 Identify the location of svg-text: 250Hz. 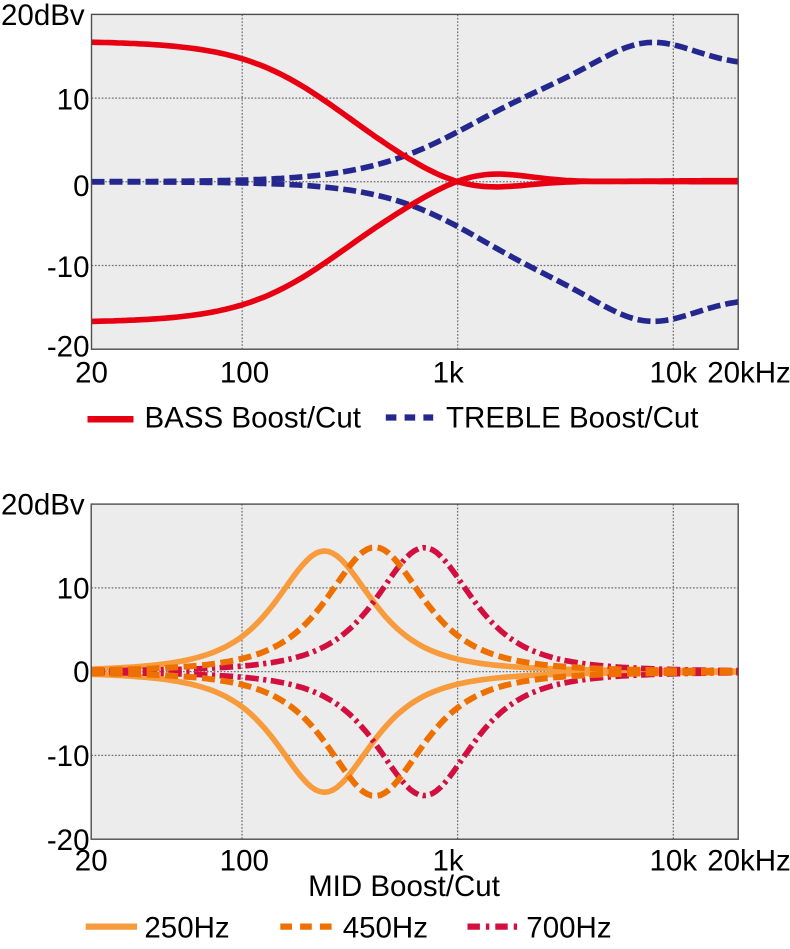
(186, 928).